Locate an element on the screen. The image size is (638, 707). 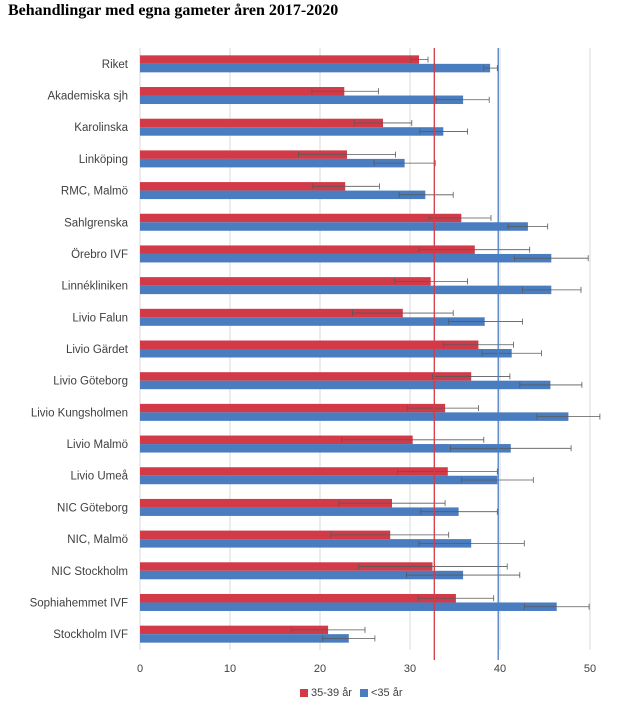
category-label: Riket is located at coordinates (115, 65).